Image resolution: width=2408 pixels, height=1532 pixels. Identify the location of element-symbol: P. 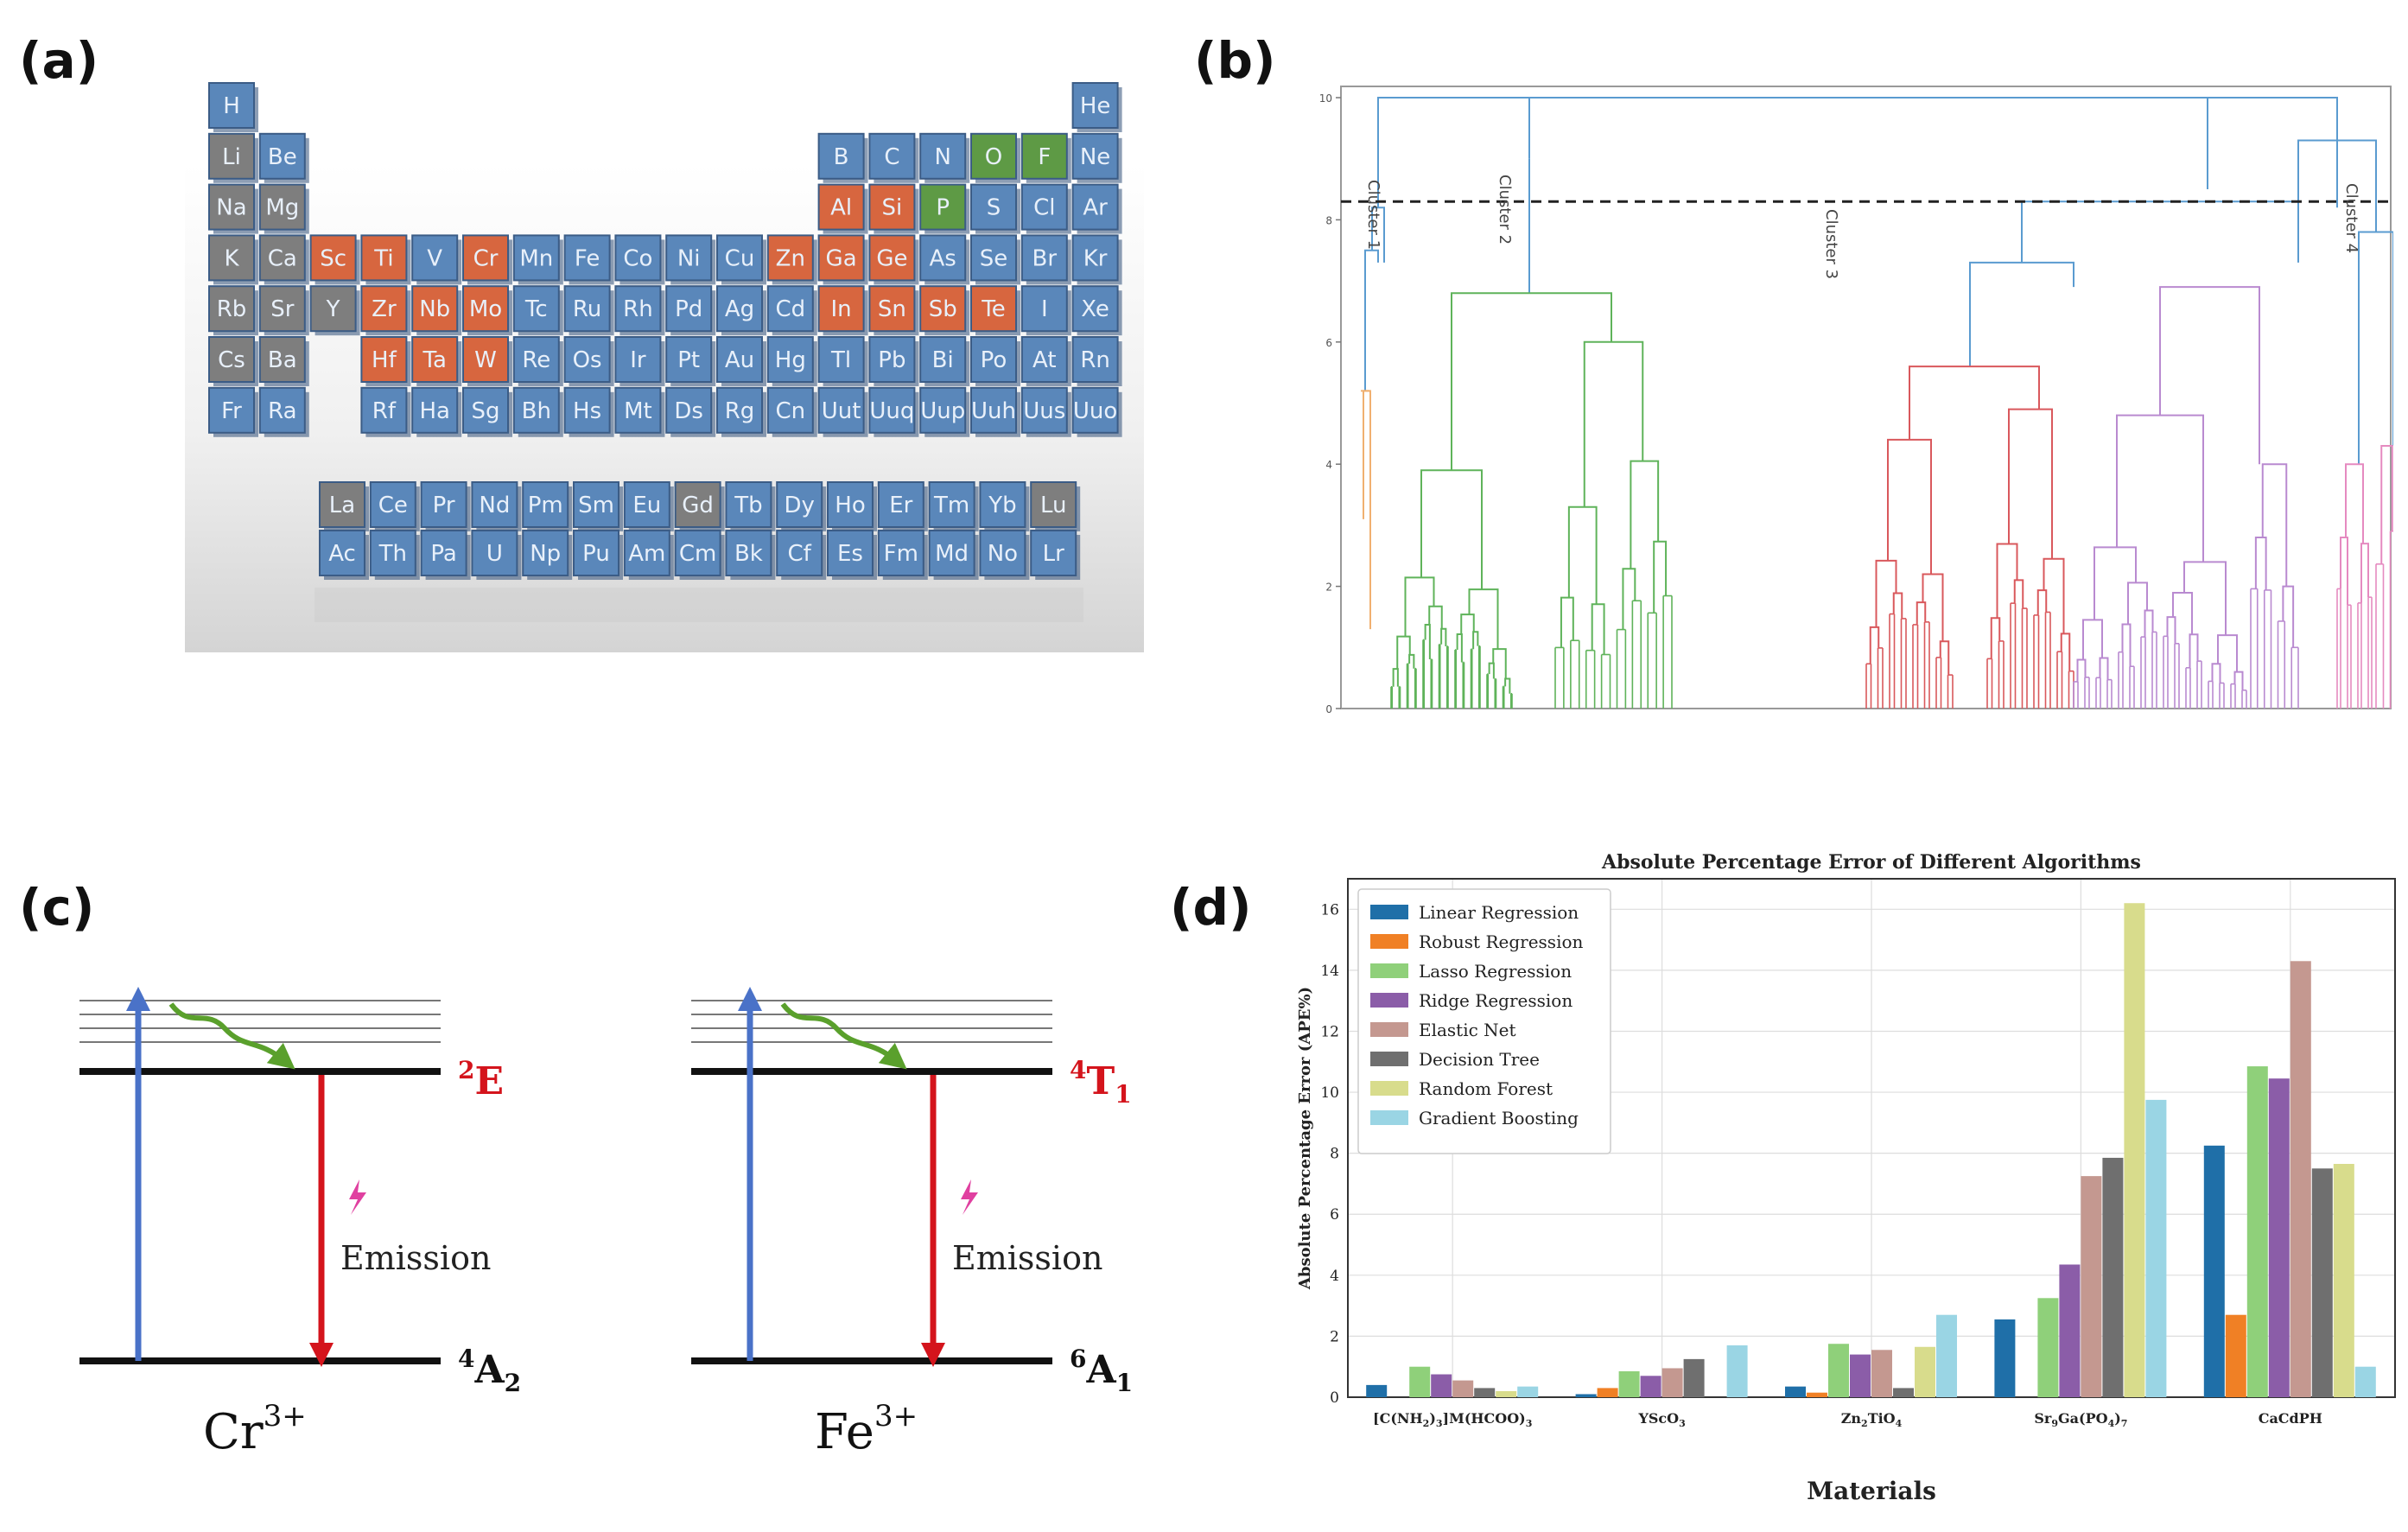
(943, 208).